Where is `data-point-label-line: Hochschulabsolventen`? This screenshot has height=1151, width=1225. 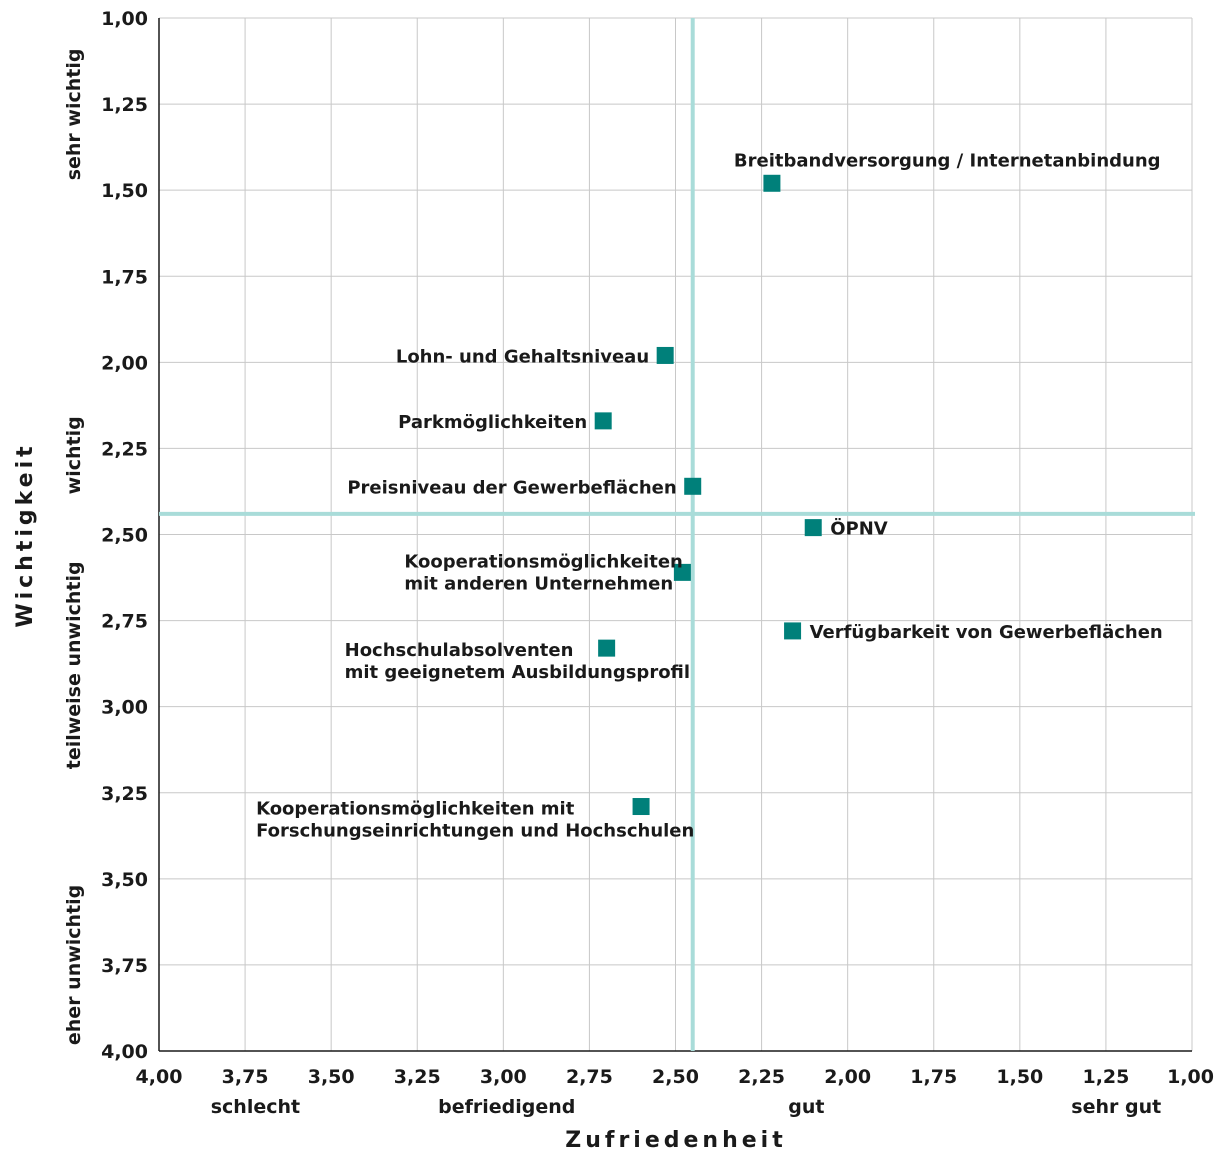 data-point-label-line: Hochschulabsolventen is located at coordinates (459, 650).